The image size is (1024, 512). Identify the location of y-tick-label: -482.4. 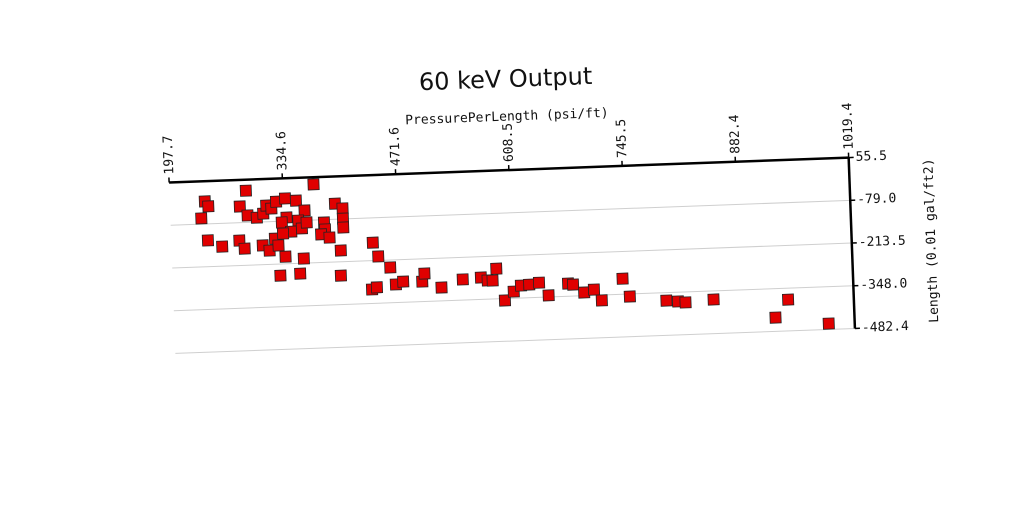
(886, 327).